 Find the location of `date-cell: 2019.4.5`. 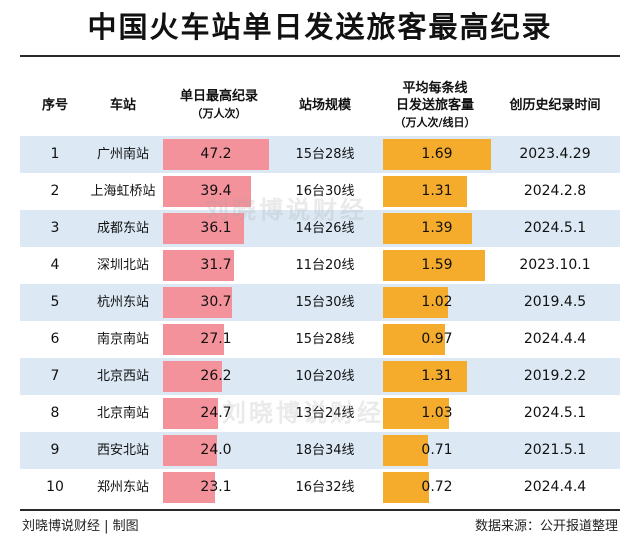

date-cell: 2019.4.5 is located at coordinates (555, 302).